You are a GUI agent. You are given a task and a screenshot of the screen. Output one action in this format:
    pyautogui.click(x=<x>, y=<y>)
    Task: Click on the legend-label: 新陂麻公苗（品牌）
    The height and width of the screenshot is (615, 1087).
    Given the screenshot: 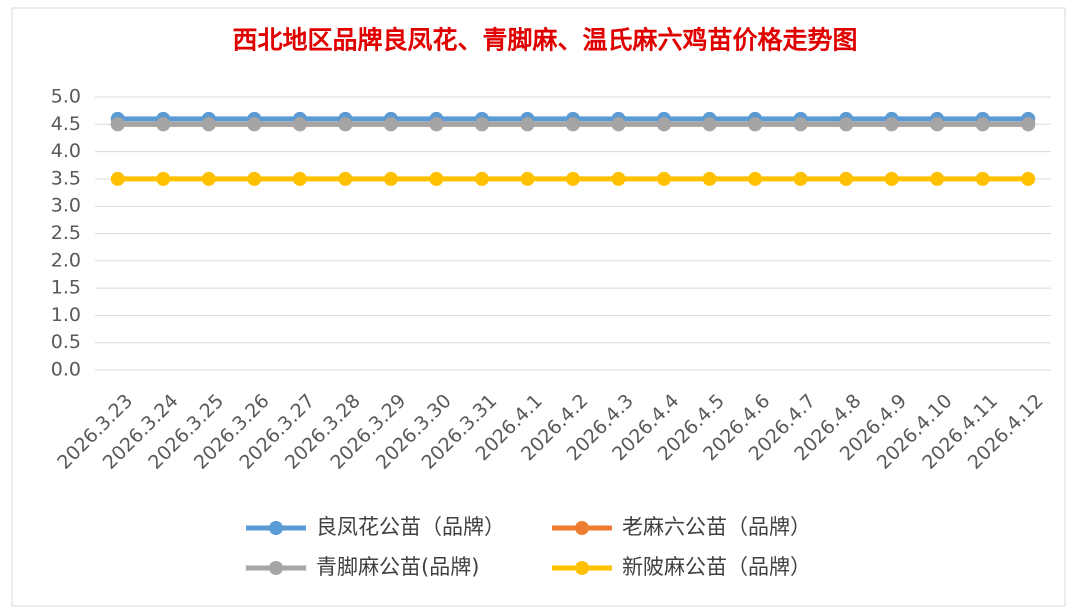 What is the action you would take?
    pyautogui.click(x=716, y=567)
    